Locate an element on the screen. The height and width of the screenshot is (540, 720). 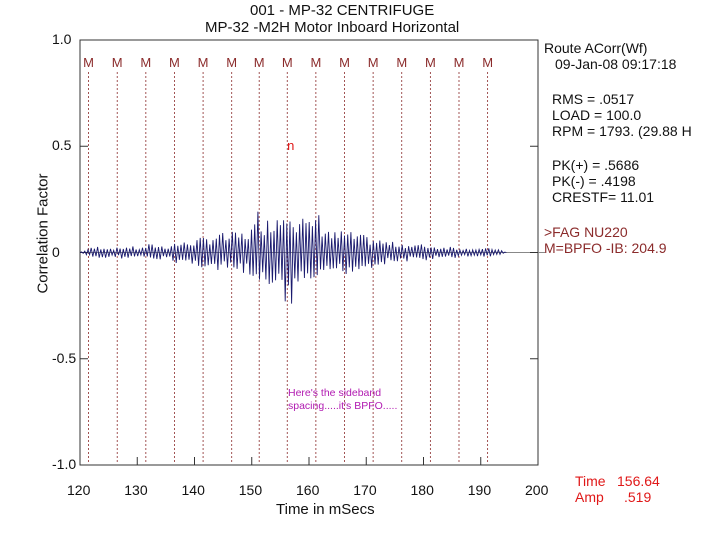
cursor-time-value: 156.64 is located at coordinates (638, 481).